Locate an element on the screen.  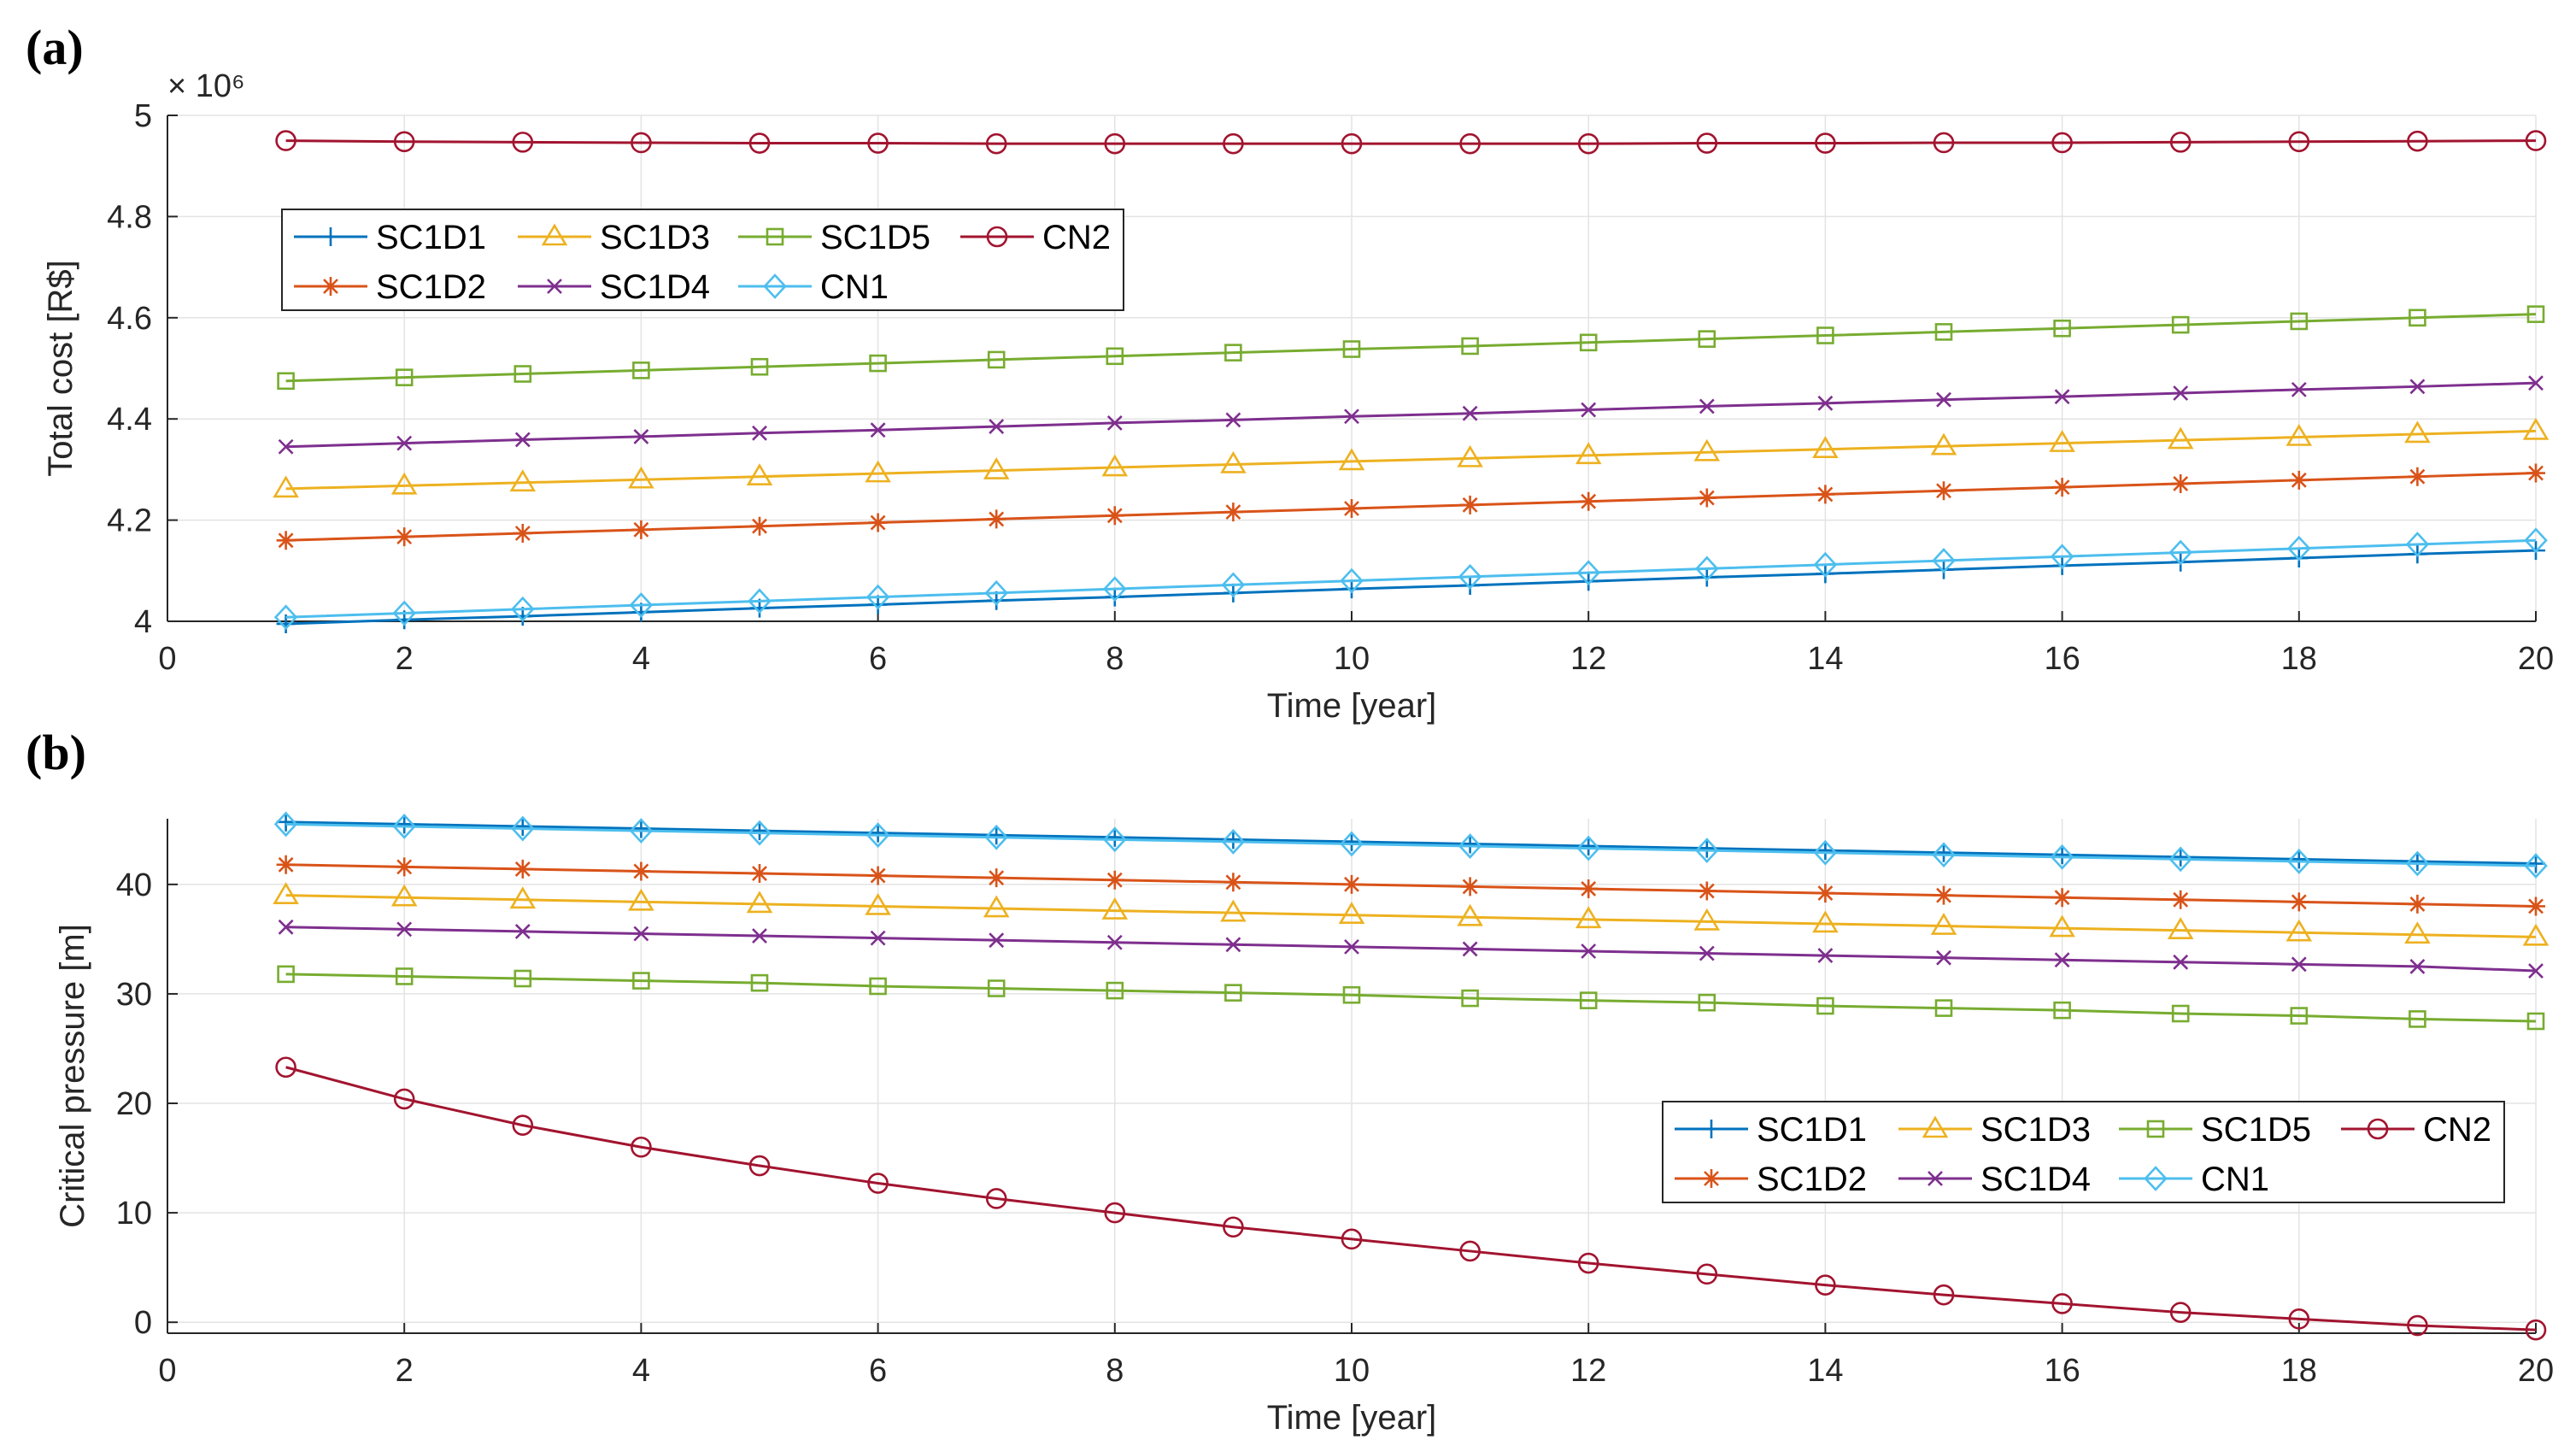
y-tick-label: 30 is located at coordinates (134, 995).